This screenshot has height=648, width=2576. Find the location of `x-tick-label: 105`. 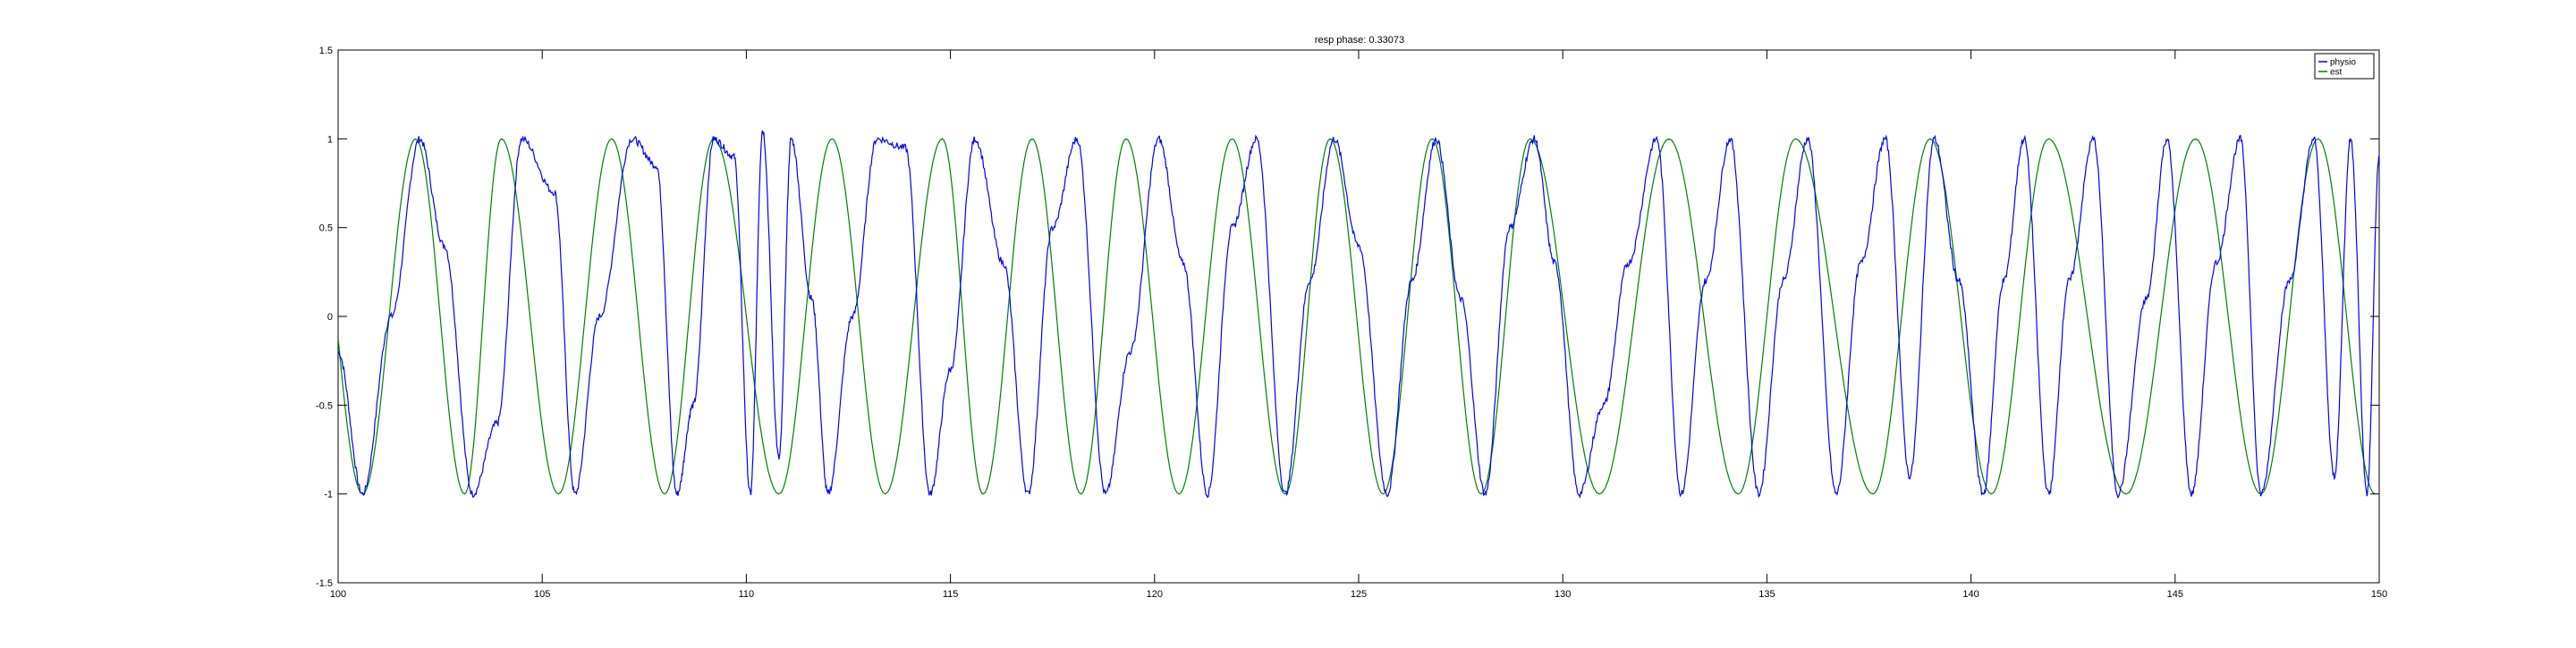

x-tick-label: 105 is located at coordinates (542, 594).